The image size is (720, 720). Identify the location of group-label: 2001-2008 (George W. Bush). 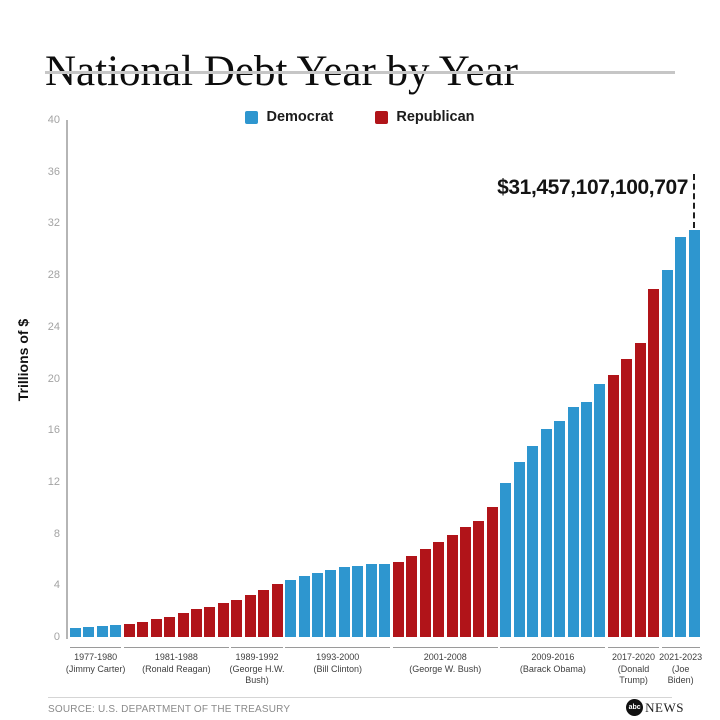
(445, 663).